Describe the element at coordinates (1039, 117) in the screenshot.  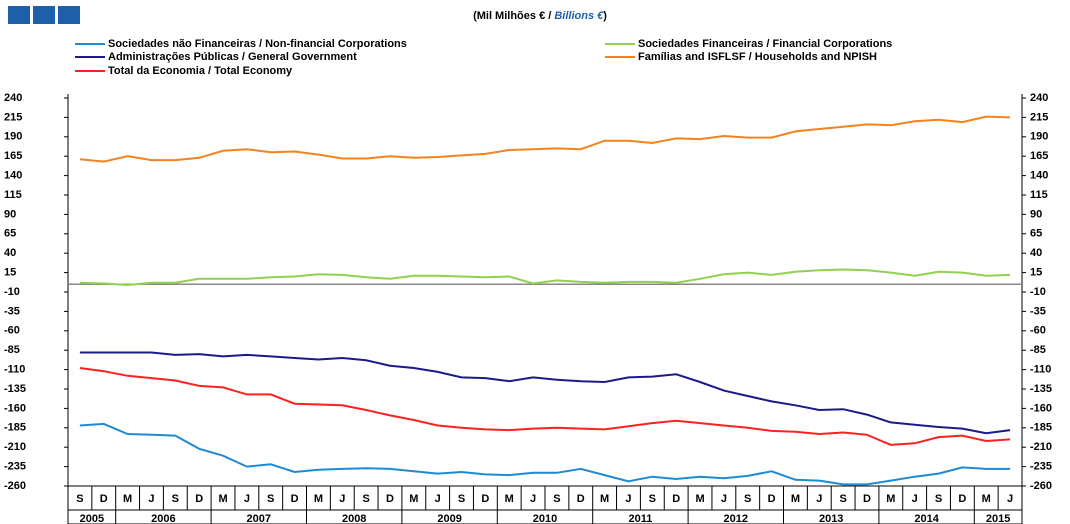
I see `y2-tick-label: 215` at that location.